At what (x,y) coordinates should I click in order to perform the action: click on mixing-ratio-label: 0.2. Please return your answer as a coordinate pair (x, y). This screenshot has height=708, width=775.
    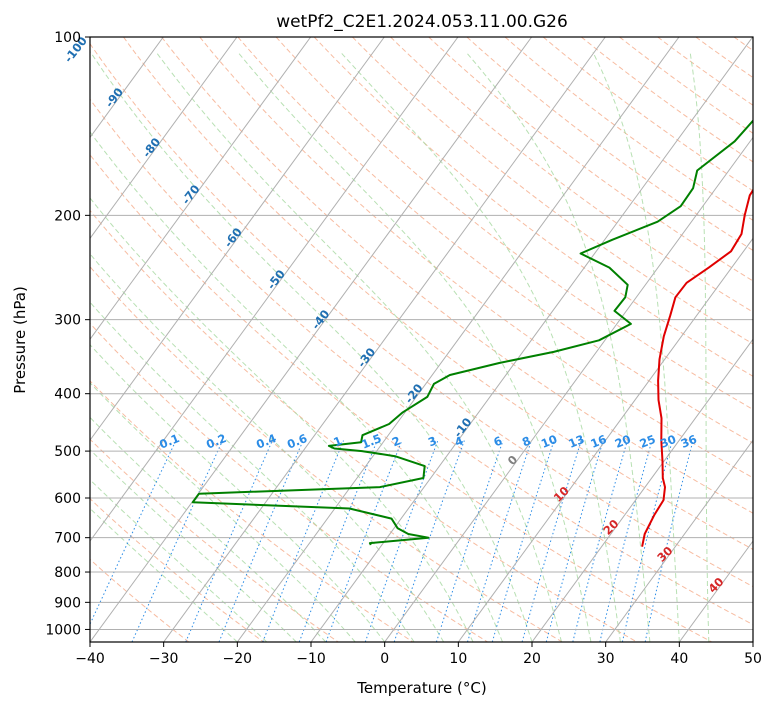
    Looking at the image, I should click on (216, 441).